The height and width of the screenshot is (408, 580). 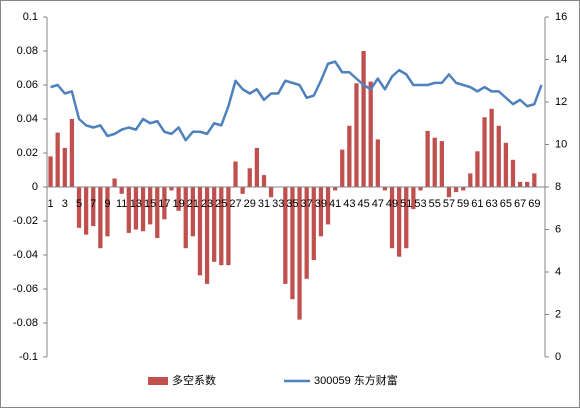 I want to click on y-tick-label: 0.08, so click(x=27, y=51).